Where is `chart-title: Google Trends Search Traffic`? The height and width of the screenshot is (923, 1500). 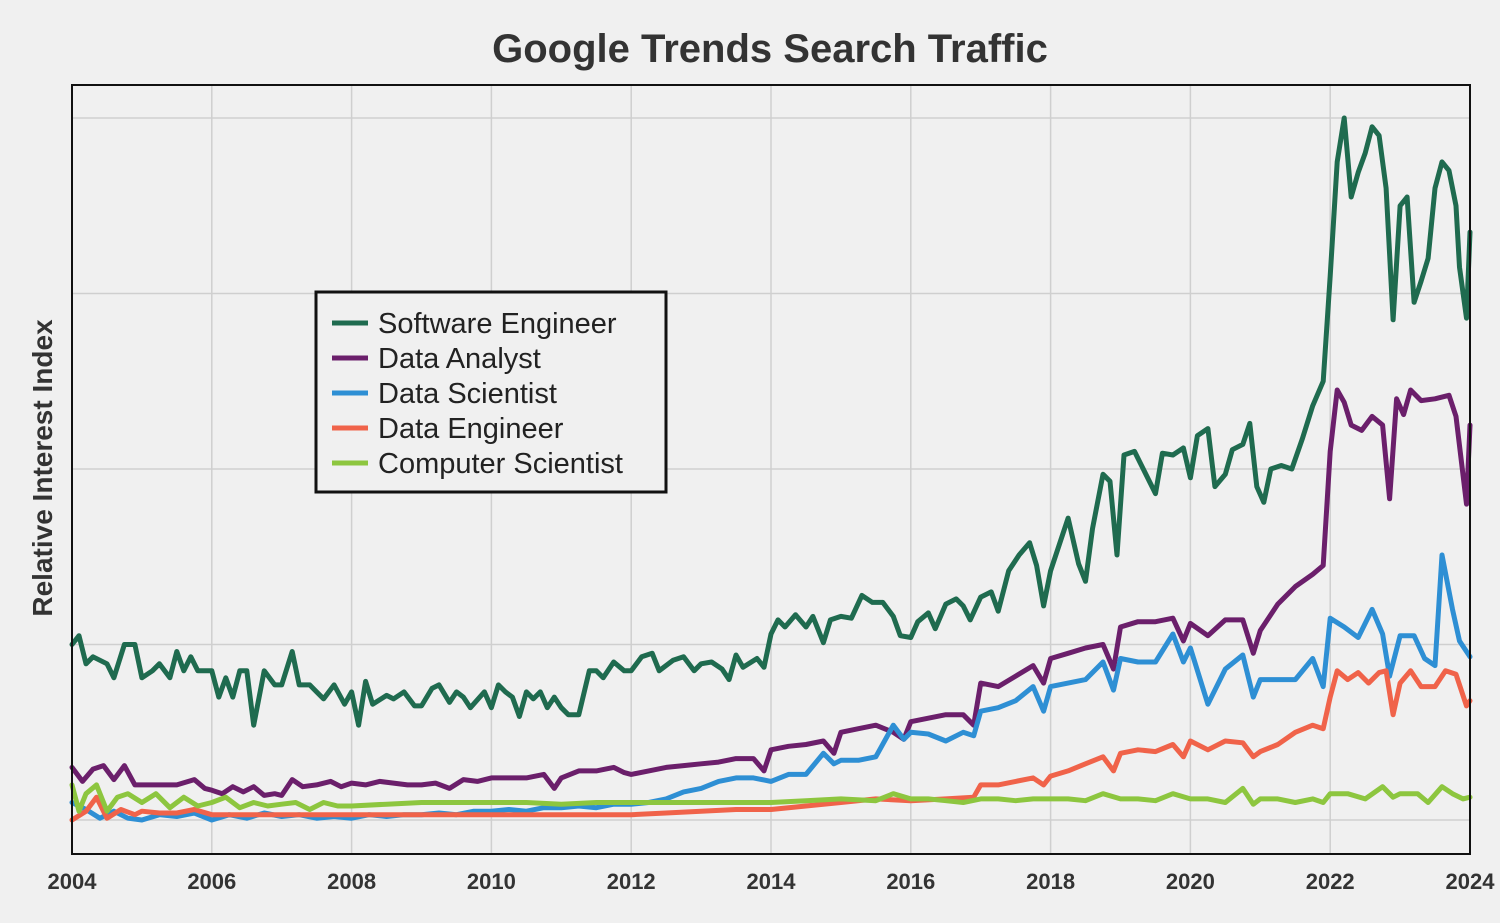 chart-title: Google Trends Search Traffic is located at coordinates (770, 49).